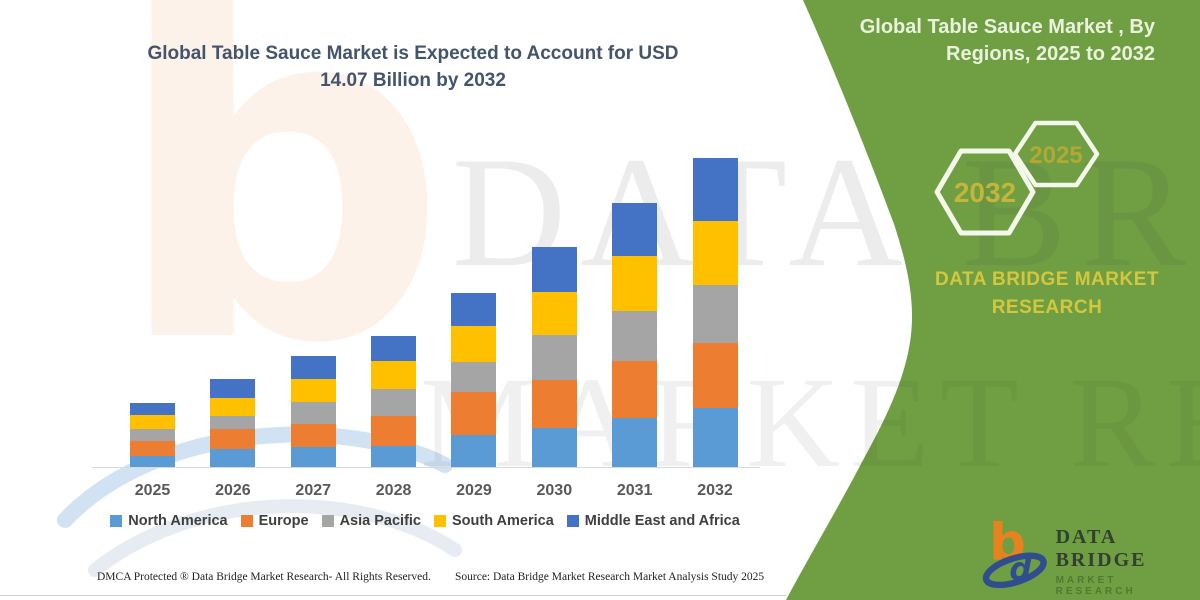 The image size is (1200, 600). I want to click on legend-label: Asia Pacific, so click(380, 521).